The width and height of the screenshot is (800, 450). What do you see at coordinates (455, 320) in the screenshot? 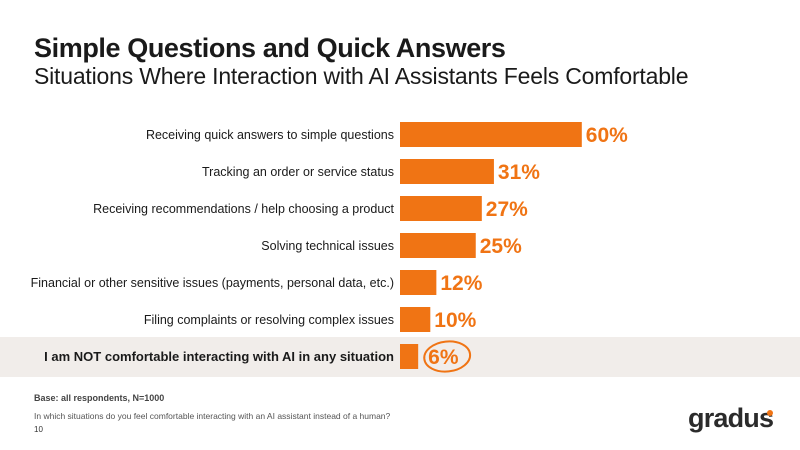
I see `value-label: 10%` at bounding box center [455, 320].